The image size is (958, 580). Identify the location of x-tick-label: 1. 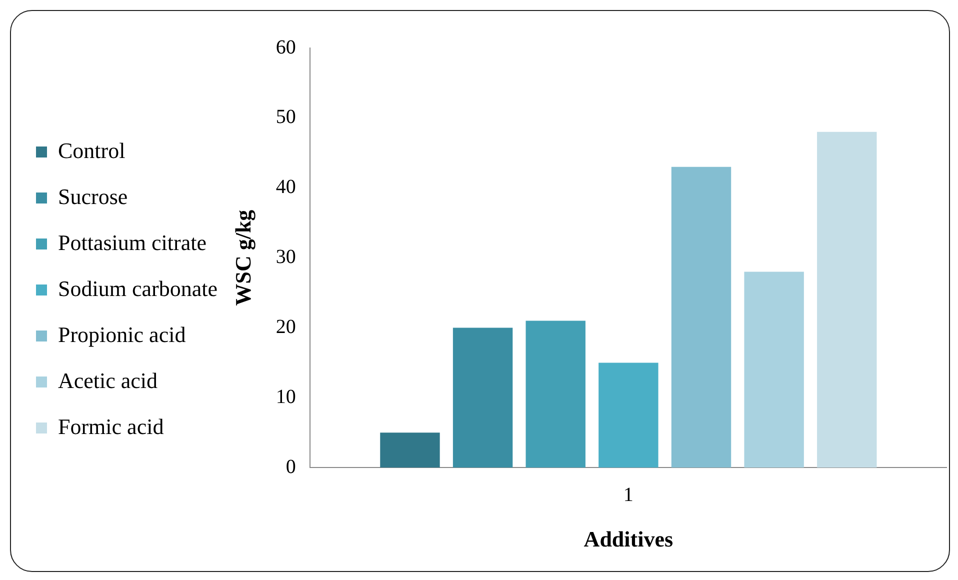
(628, 495).